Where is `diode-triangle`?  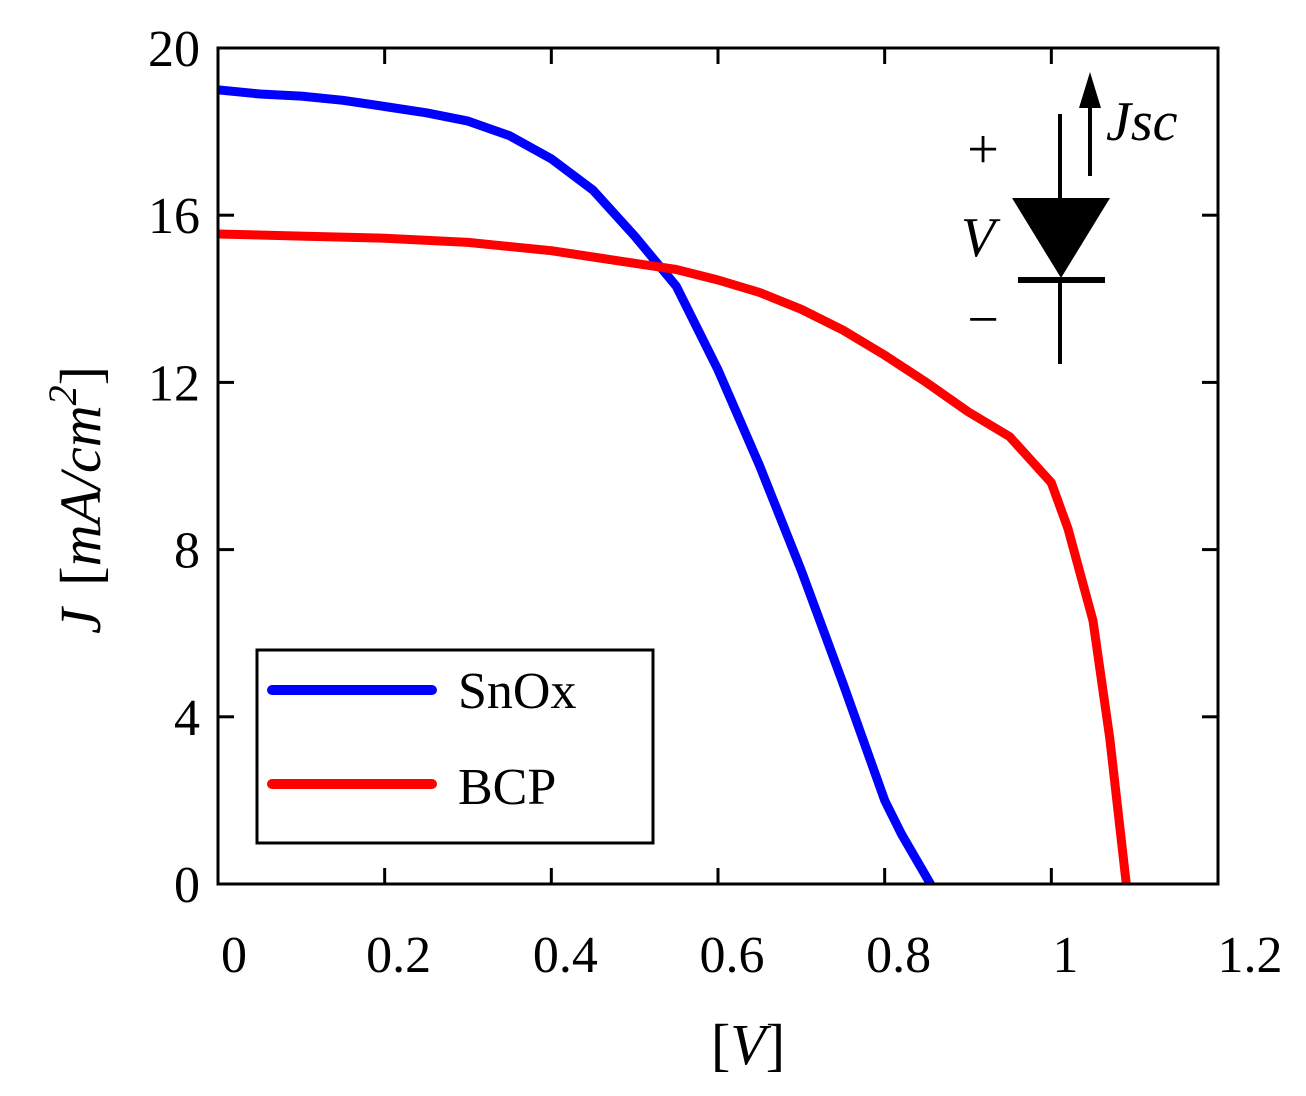
diode-triangle is located at coordinates (1061, 238).